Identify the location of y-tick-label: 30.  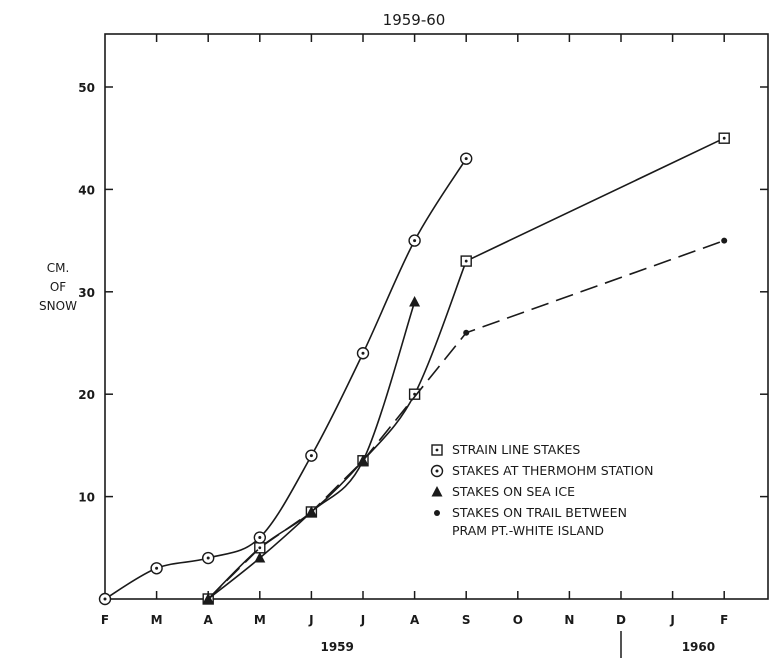
(86, 293).